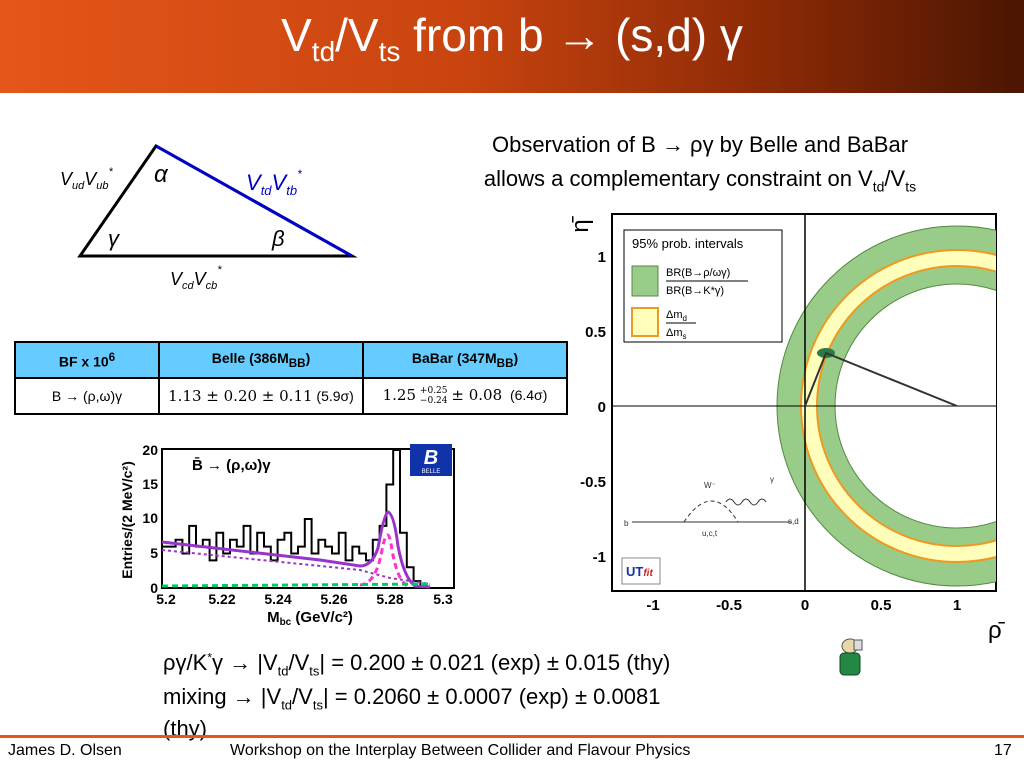 This screenshot has width=1024, height=768. I want to click on ytick: 0, so click(154, 588).